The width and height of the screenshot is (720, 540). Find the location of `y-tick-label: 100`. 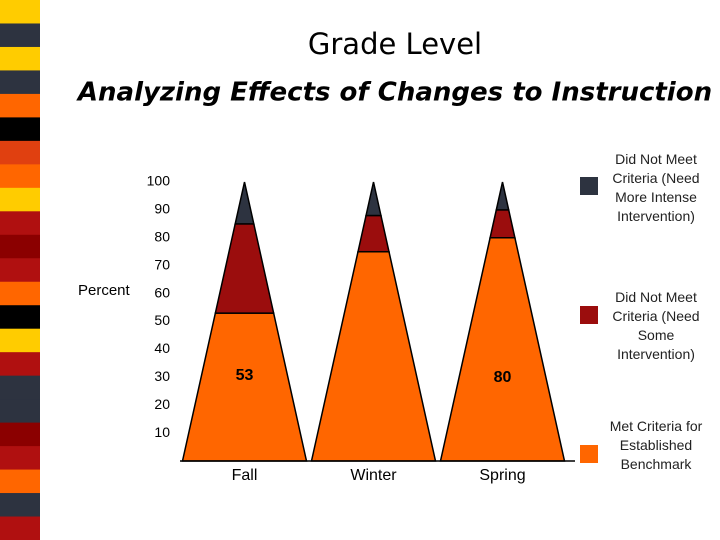

y-tick-label: 100 is located at coordinates (159, 181).